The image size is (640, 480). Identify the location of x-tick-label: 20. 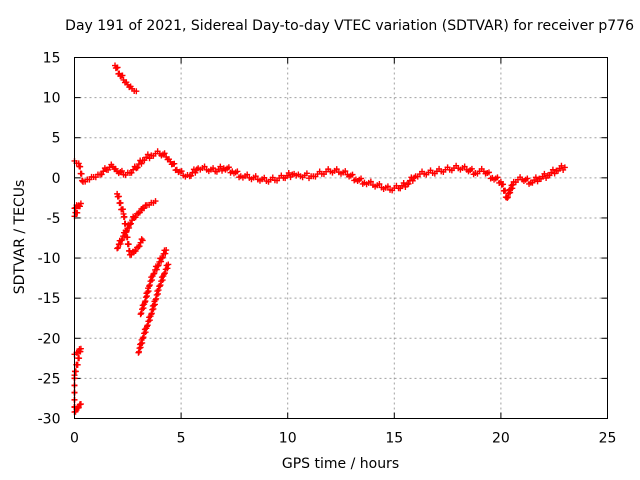
(501, 439).